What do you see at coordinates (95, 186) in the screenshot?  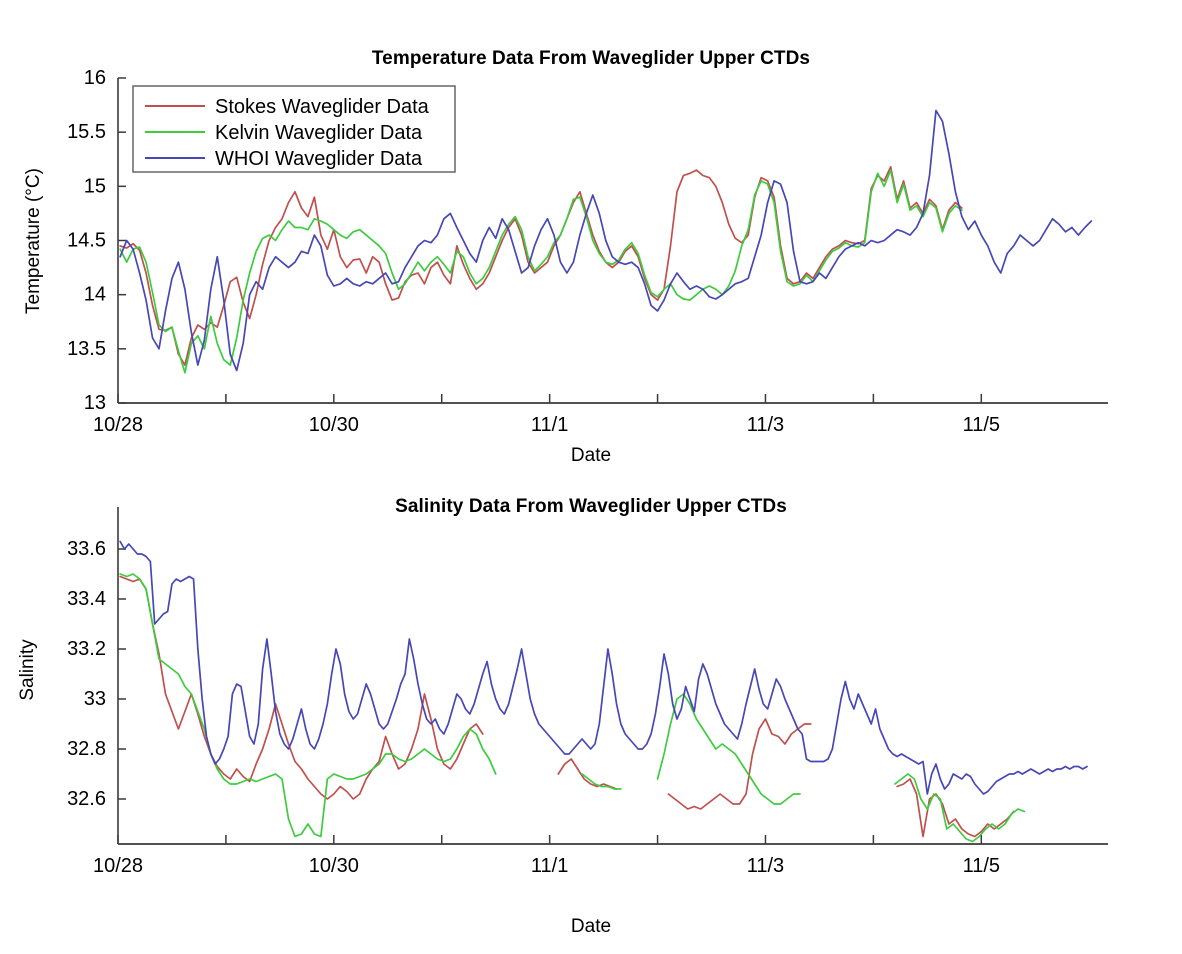 I see `y-tick-label: 15` at bounding box center [95, 186].